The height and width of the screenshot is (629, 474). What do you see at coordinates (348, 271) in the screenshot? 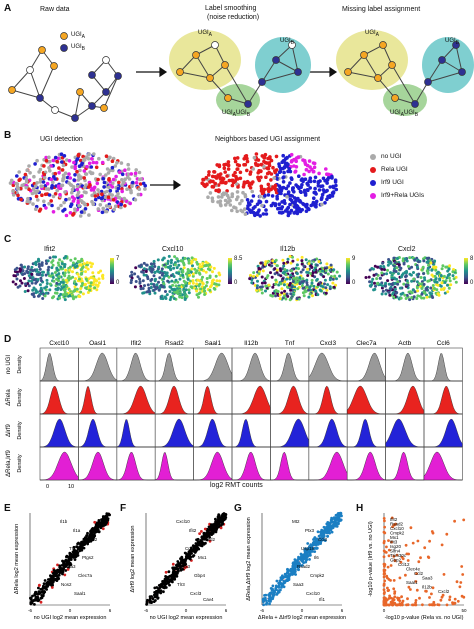
I see `colorbar` at bounding box center [348, 271].